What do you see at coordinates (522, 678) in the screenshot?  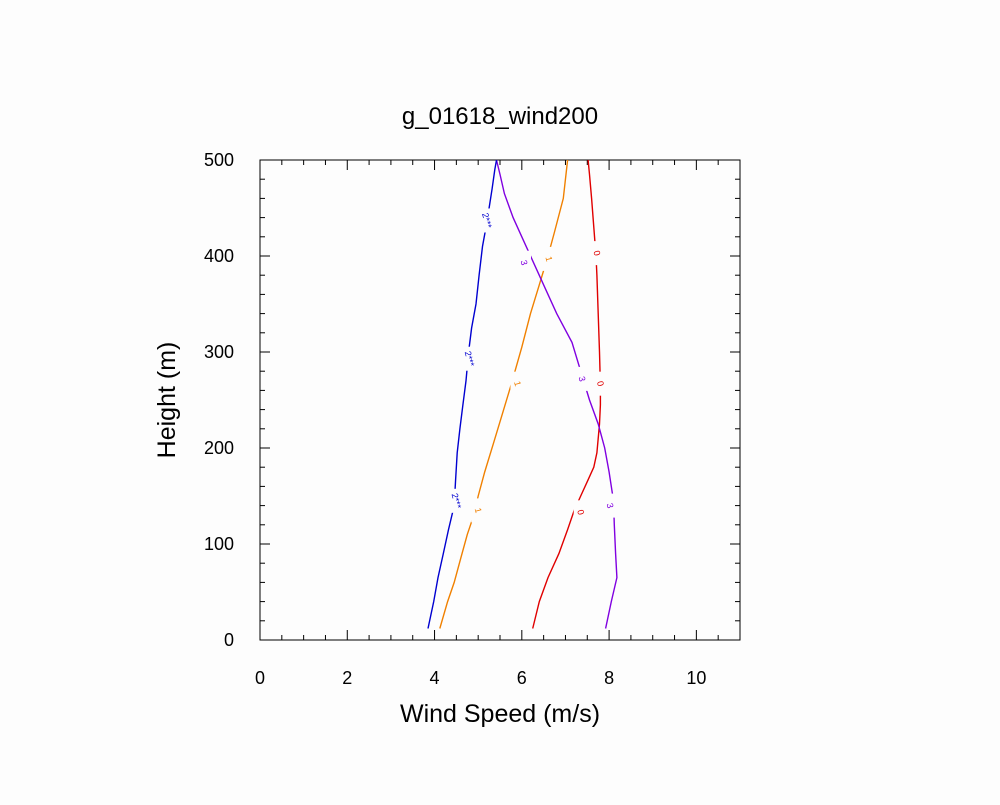 I see `x-tick-label: 6` at bounding box center [522, 678].